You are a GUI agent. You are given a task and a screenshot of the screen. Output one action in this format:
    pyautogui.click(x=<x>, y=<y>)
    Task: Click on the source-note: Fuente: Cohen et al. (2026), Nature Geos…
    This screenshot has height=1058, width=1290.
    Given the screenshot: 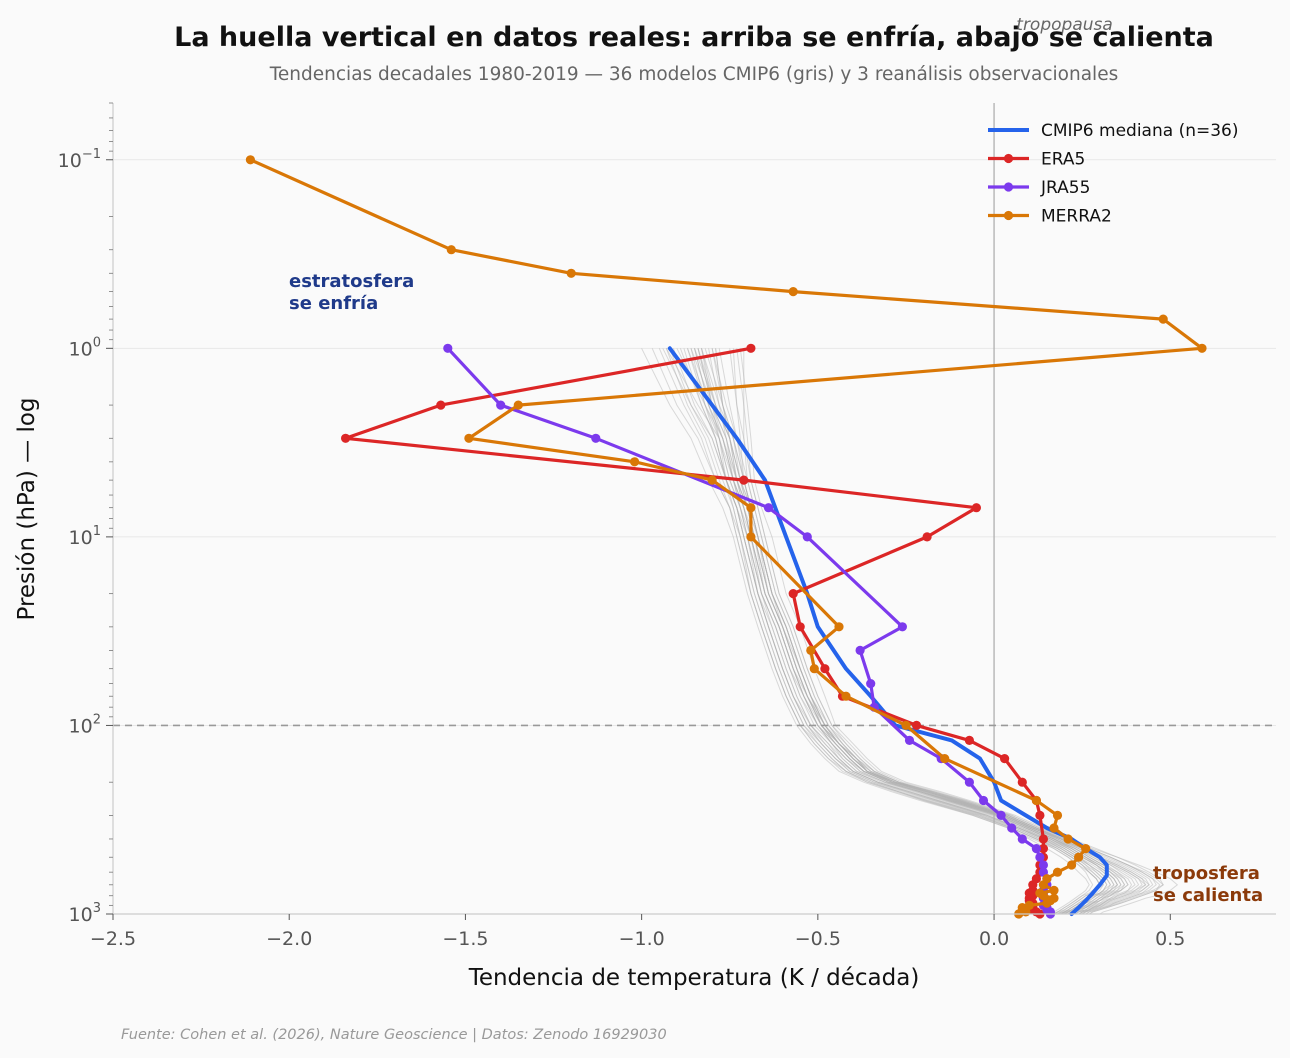 What is the action you would take?
    pyautogui.click(x=394, y=1035)
    